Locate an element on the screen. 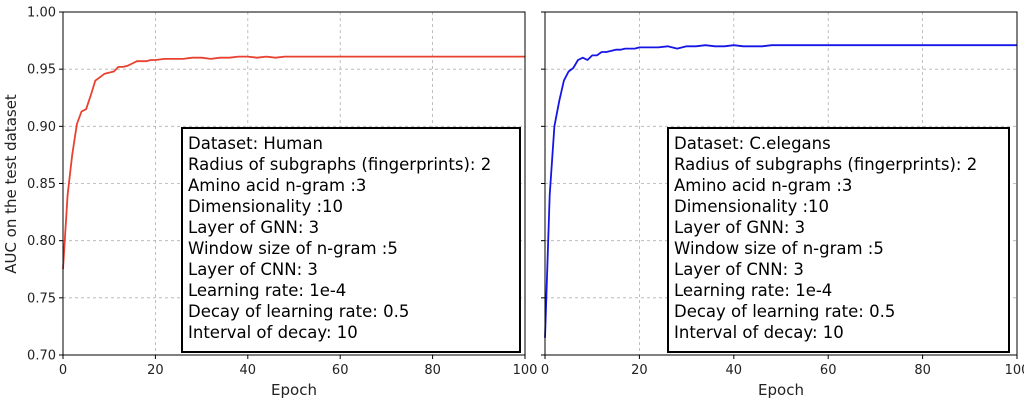 This screenshot has height=402, width=1024. y-tick-label: 1.00 is located at coordinates (41, 13).